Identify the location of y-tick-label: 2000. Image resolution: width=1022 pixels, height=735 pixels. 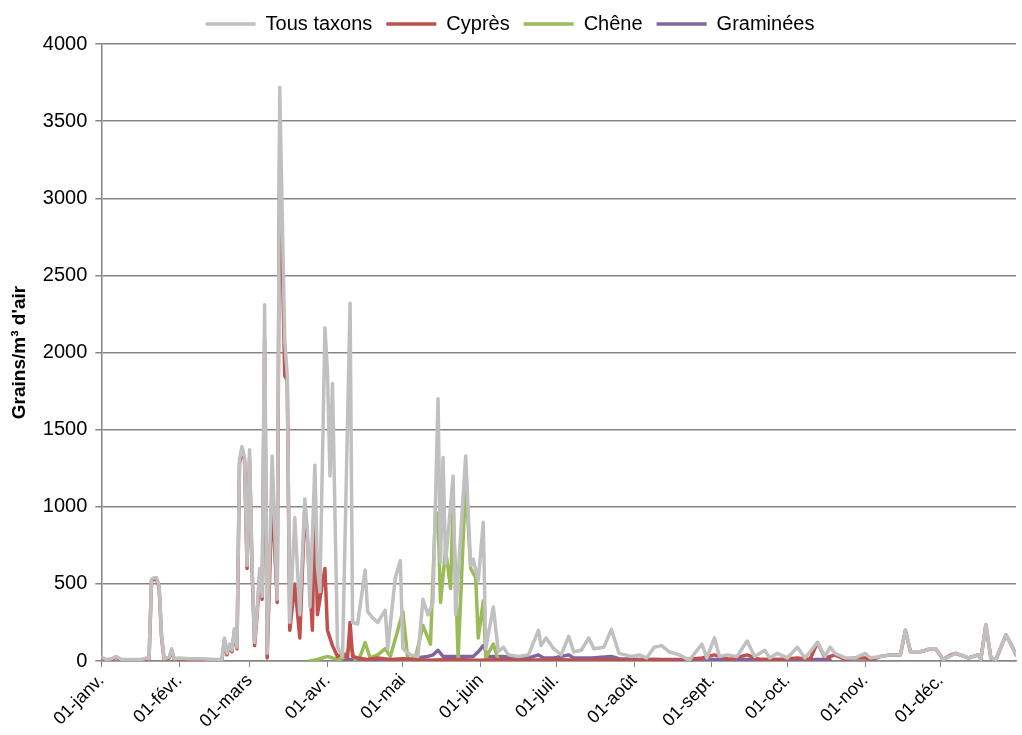
(65, 351).